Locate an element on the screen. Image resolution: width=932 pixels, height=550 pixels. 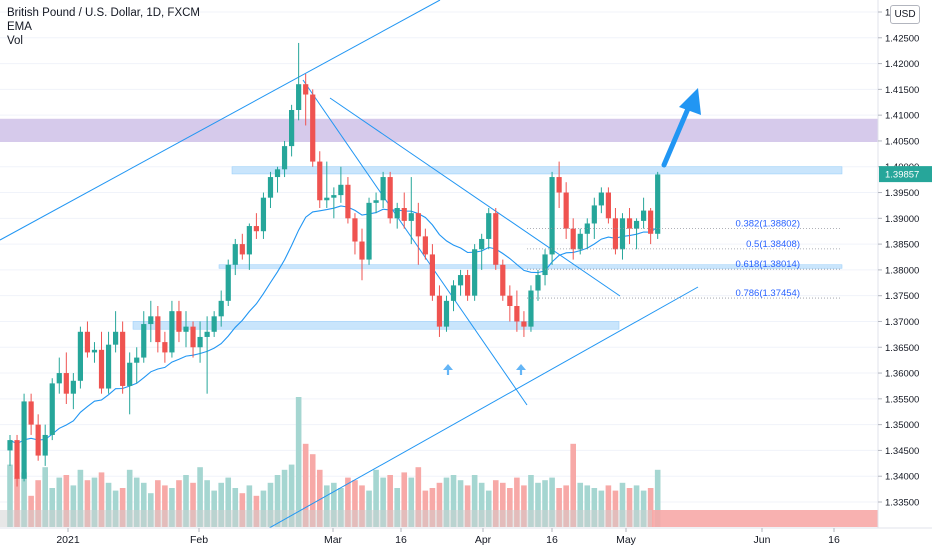
price-tick-label: 1.33500 is located at coordinates (902, 503).